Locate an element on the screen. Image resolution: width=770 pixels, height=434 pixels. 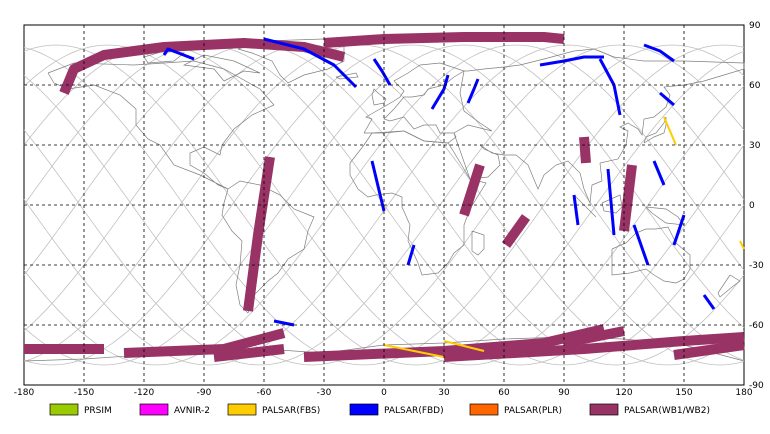
lon-tick-label: 150 is located at coordinates (683, 393).